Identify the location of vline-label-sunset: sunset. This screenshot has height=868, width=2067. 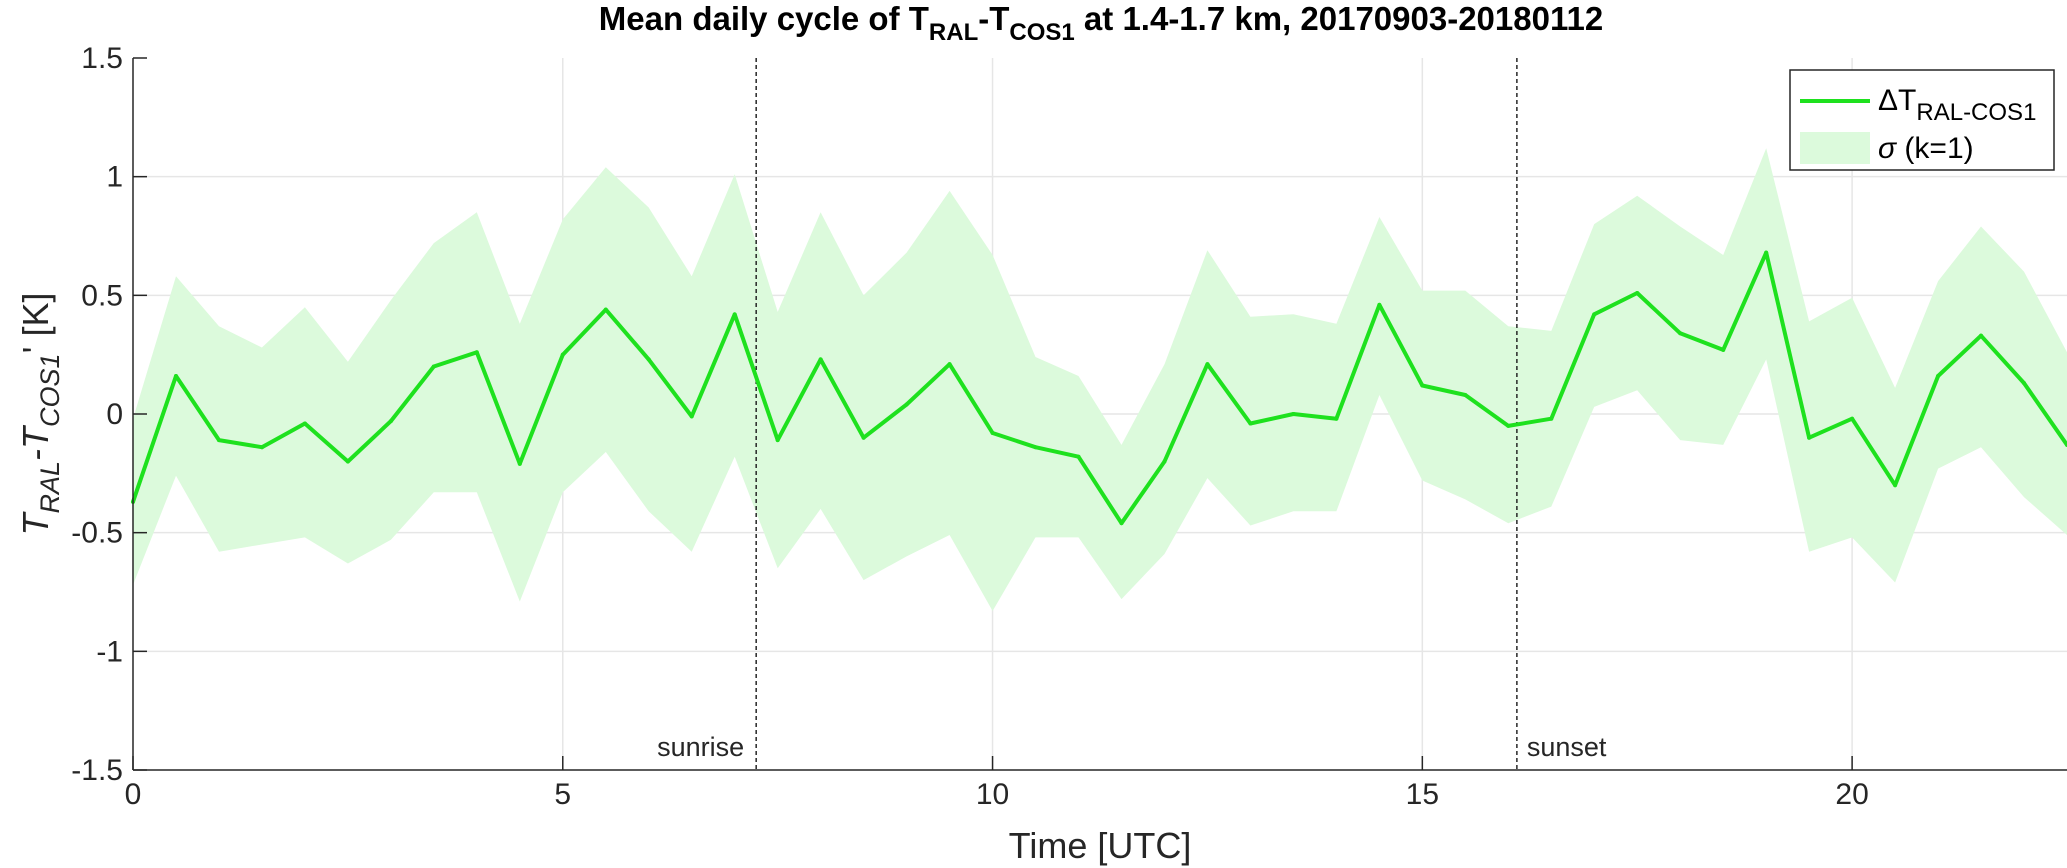
(1567, 747).